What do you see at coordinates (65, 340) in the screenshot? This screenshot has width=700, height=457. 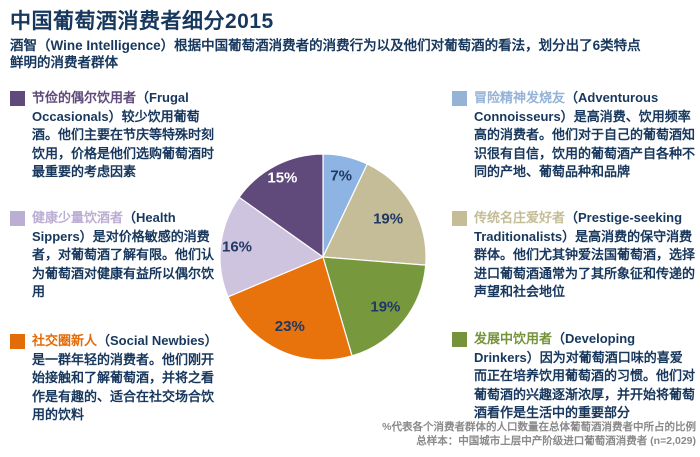 I see `segment-title-cn: 社交圈新人` at bounding box center [65, 340].